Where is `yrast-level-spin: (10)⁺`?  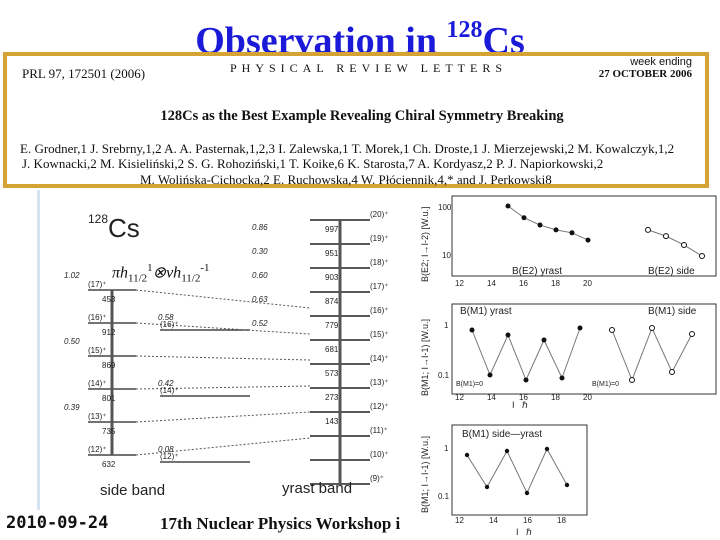
yrast-level-spin: (10)⁺ is located at coordinates (379, 454).